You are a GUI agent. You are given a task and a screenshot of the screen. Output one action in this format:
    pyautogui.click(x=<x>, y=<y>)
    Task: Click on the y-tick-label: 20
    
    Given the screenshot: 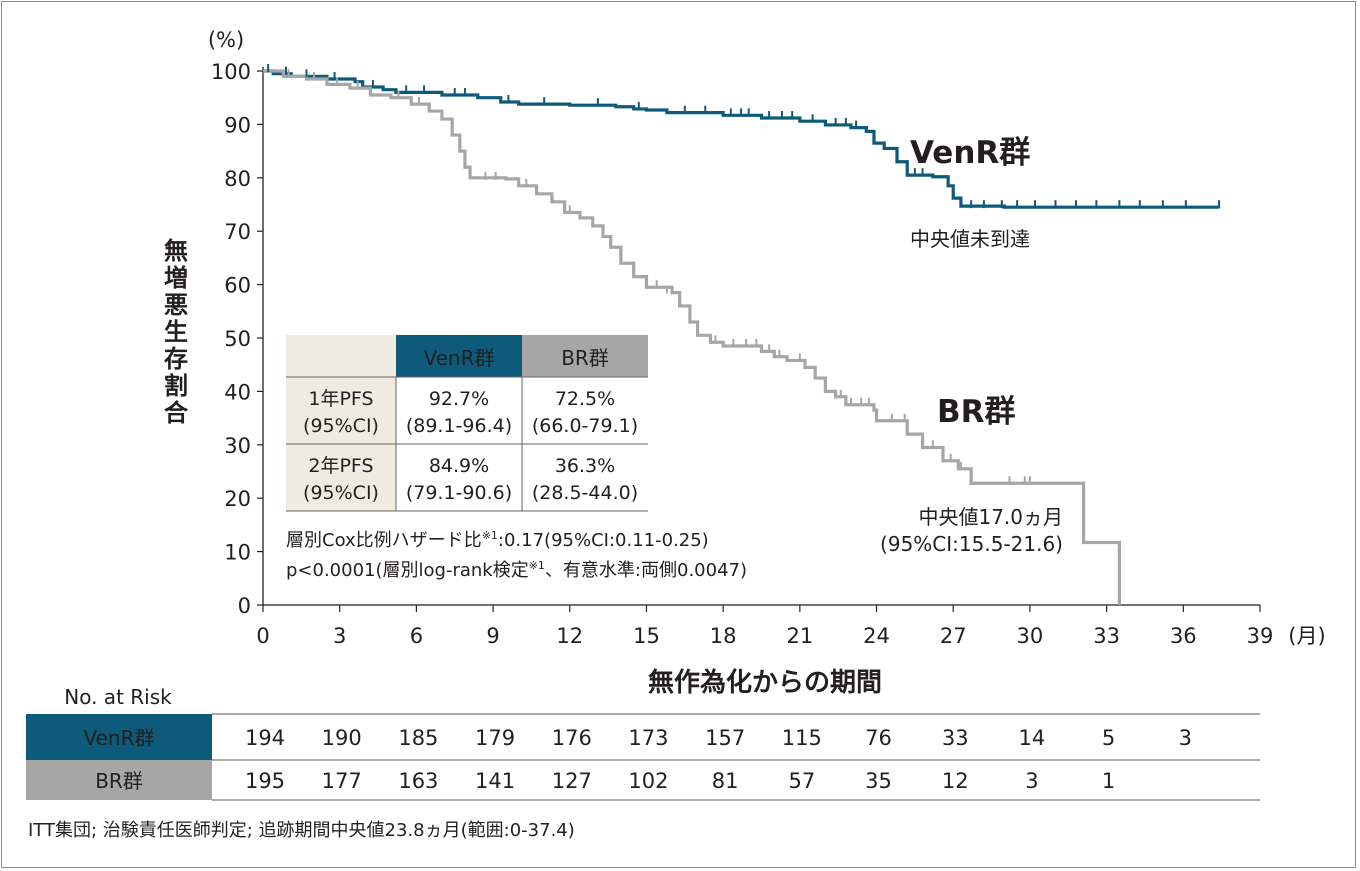 What is the action you would take?
    pyautogui.click(x=237, y=499)
    